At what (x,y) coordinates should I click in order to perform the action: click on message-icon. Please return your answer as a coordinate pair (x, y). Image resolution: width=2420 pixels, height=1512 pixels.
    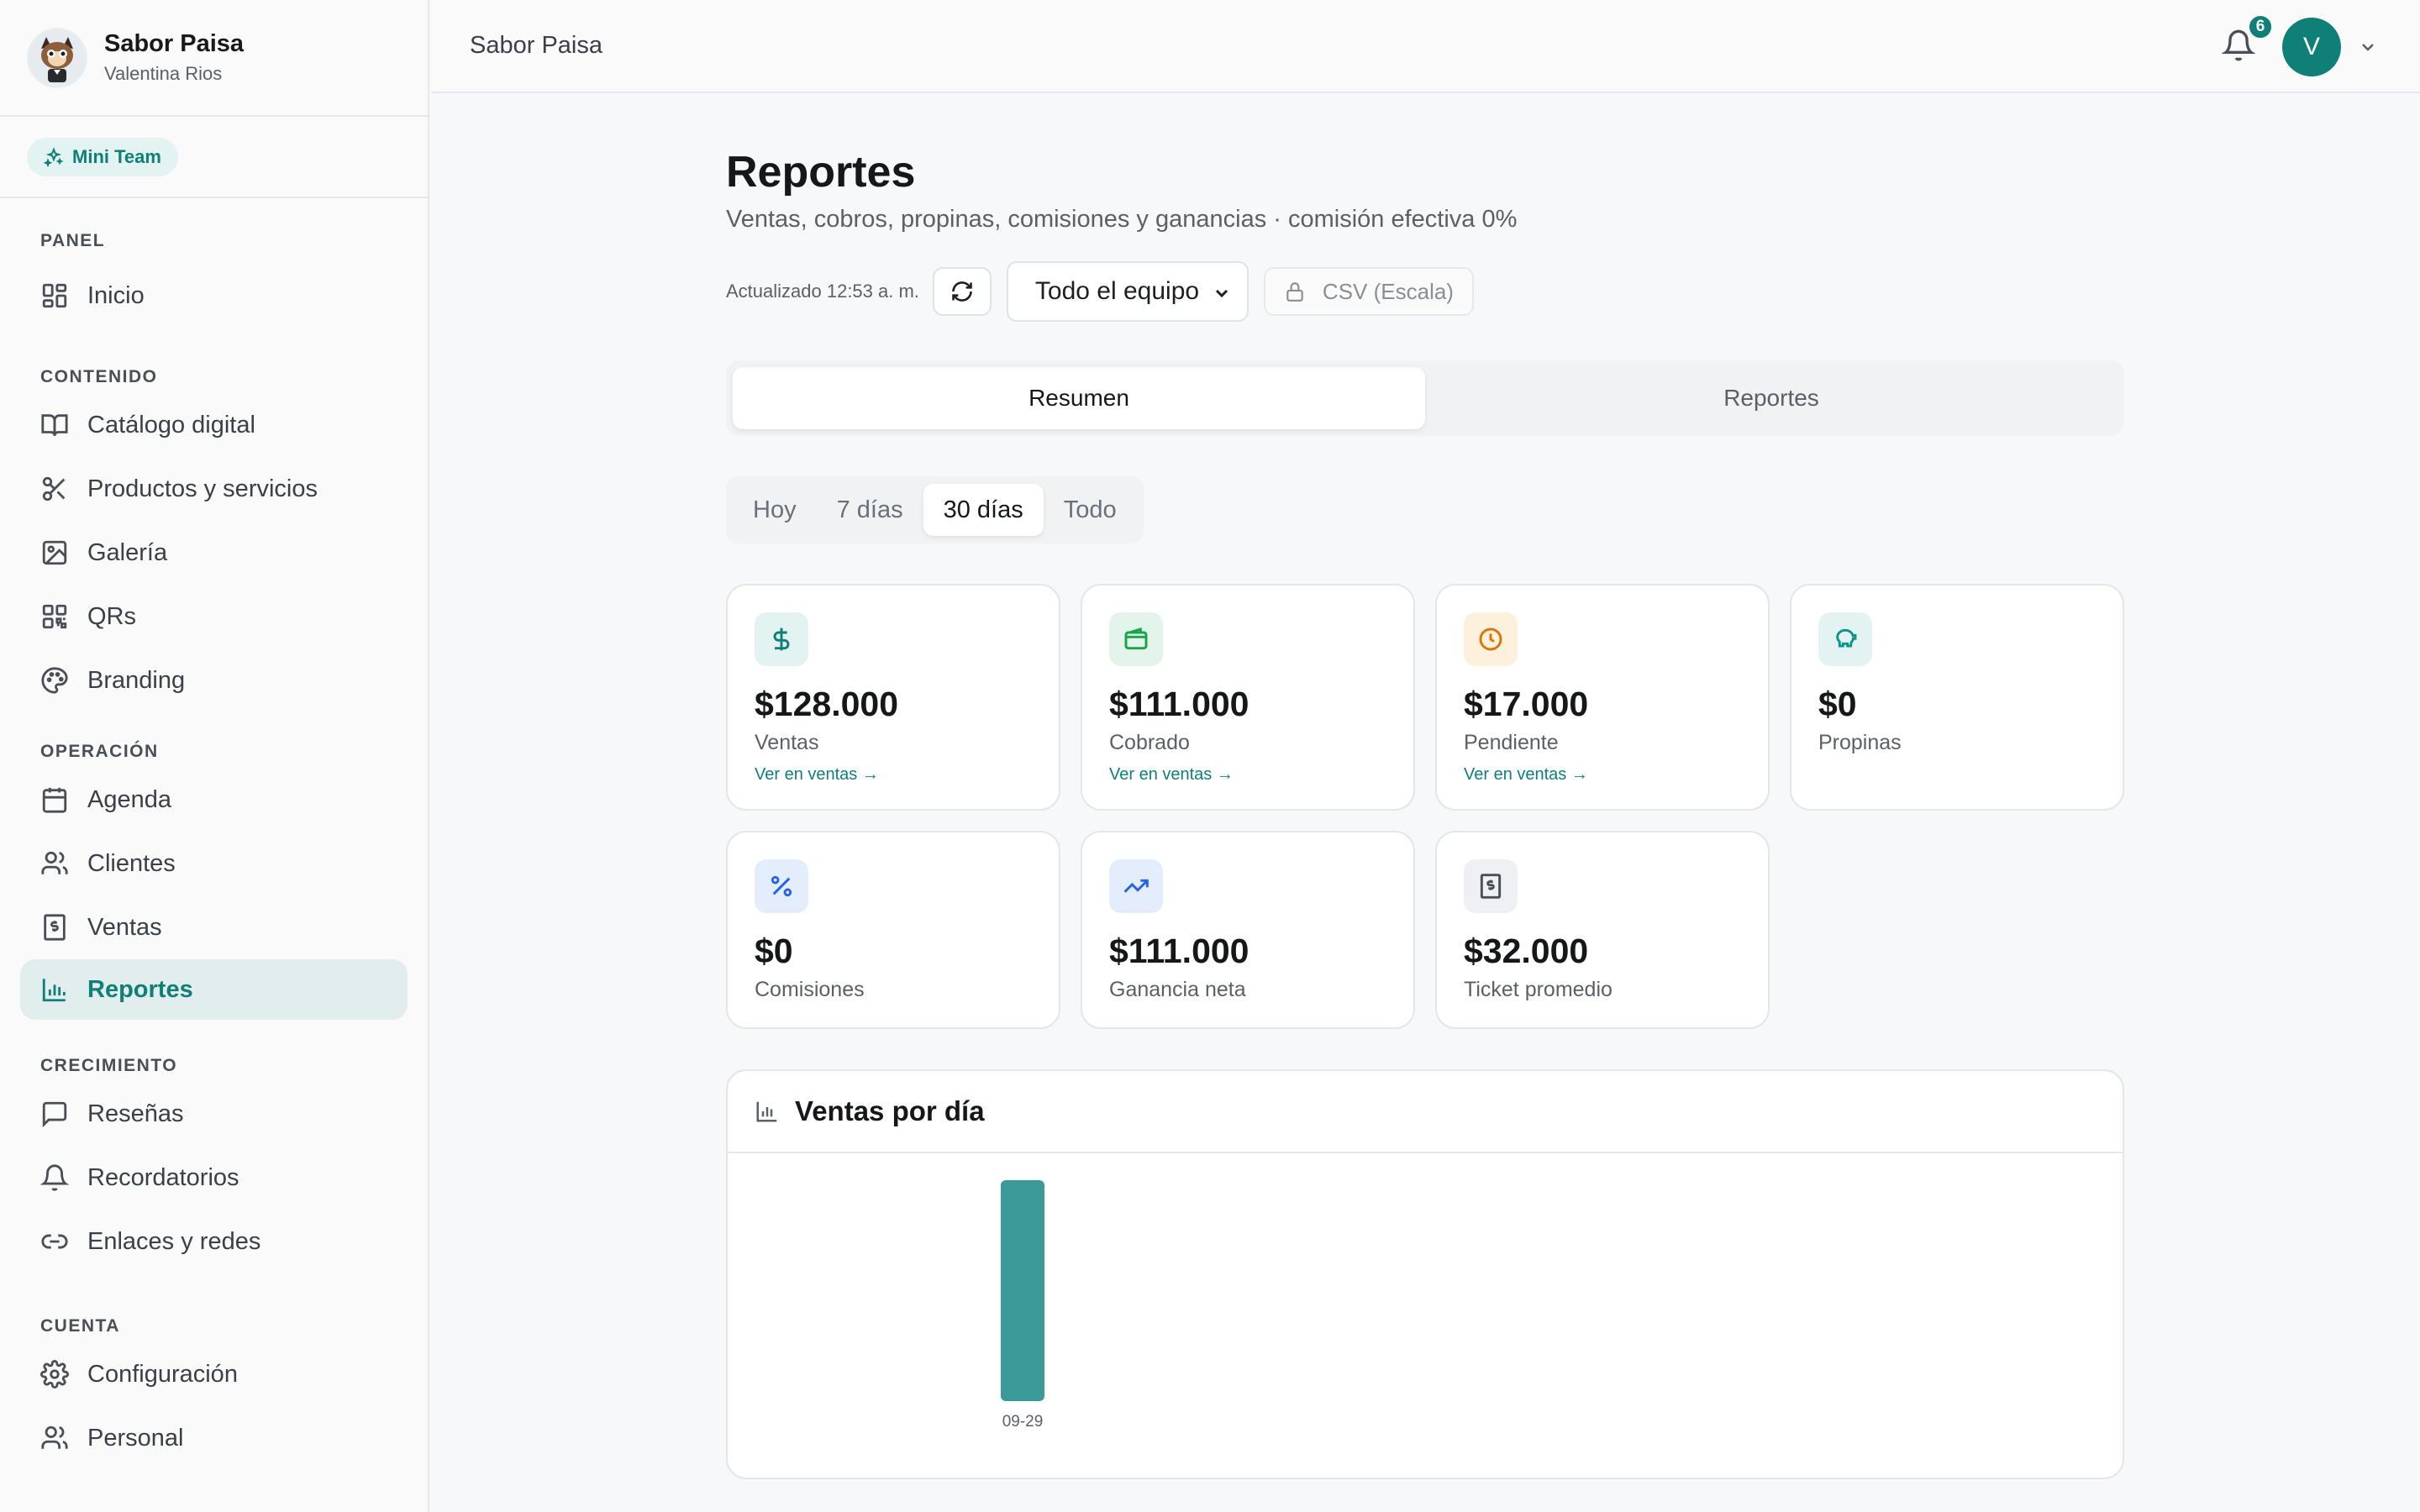
    Looking at the image, I should click on (54, 1114).